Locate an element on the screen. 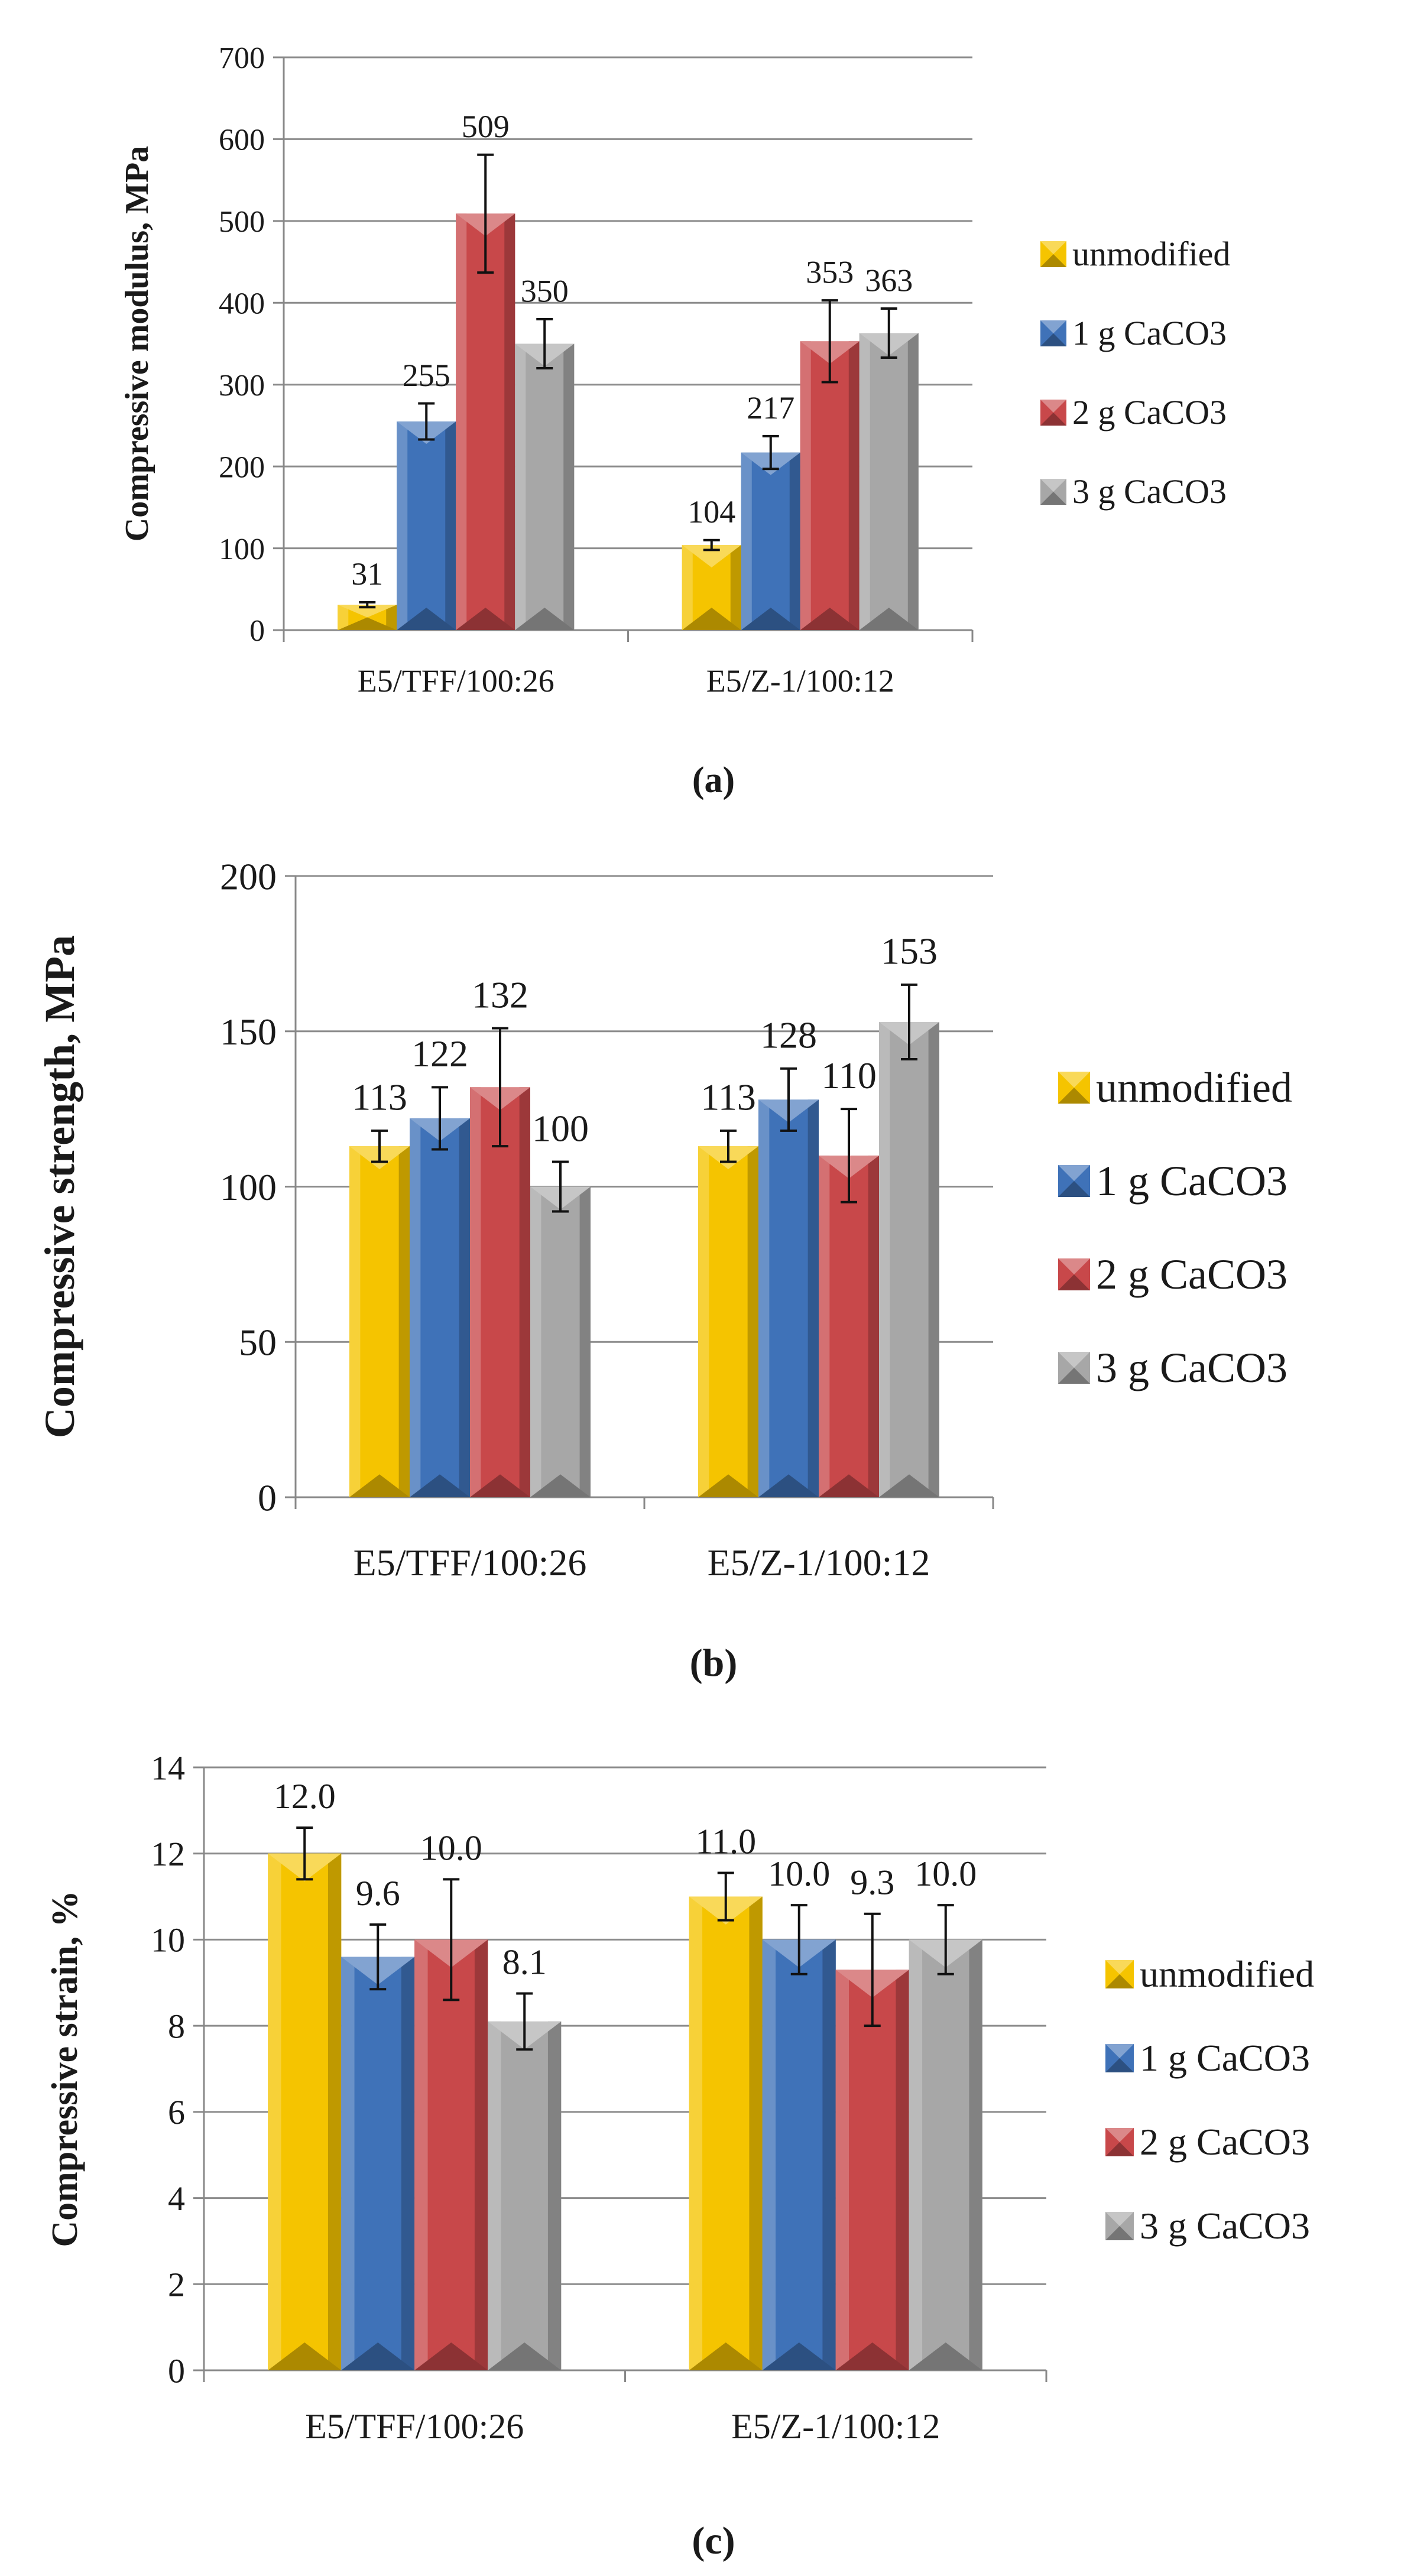  data-label: 100 is located at coordinates (560, 1128).